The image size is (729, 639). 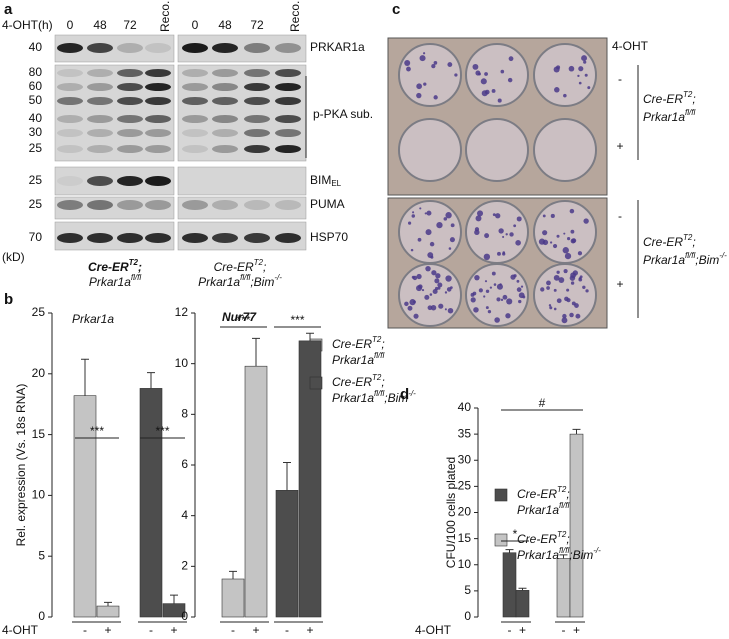 I want to click on mw-marker: 50, so click(x=36, y=100).